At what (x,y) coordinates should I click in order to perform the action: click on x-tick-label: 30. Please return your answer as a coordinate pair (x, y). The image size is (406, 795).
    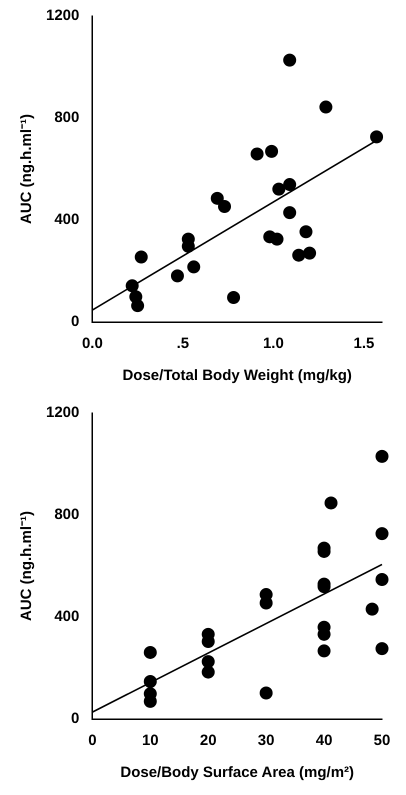
    Looking at the image, I should click on (266, 741).